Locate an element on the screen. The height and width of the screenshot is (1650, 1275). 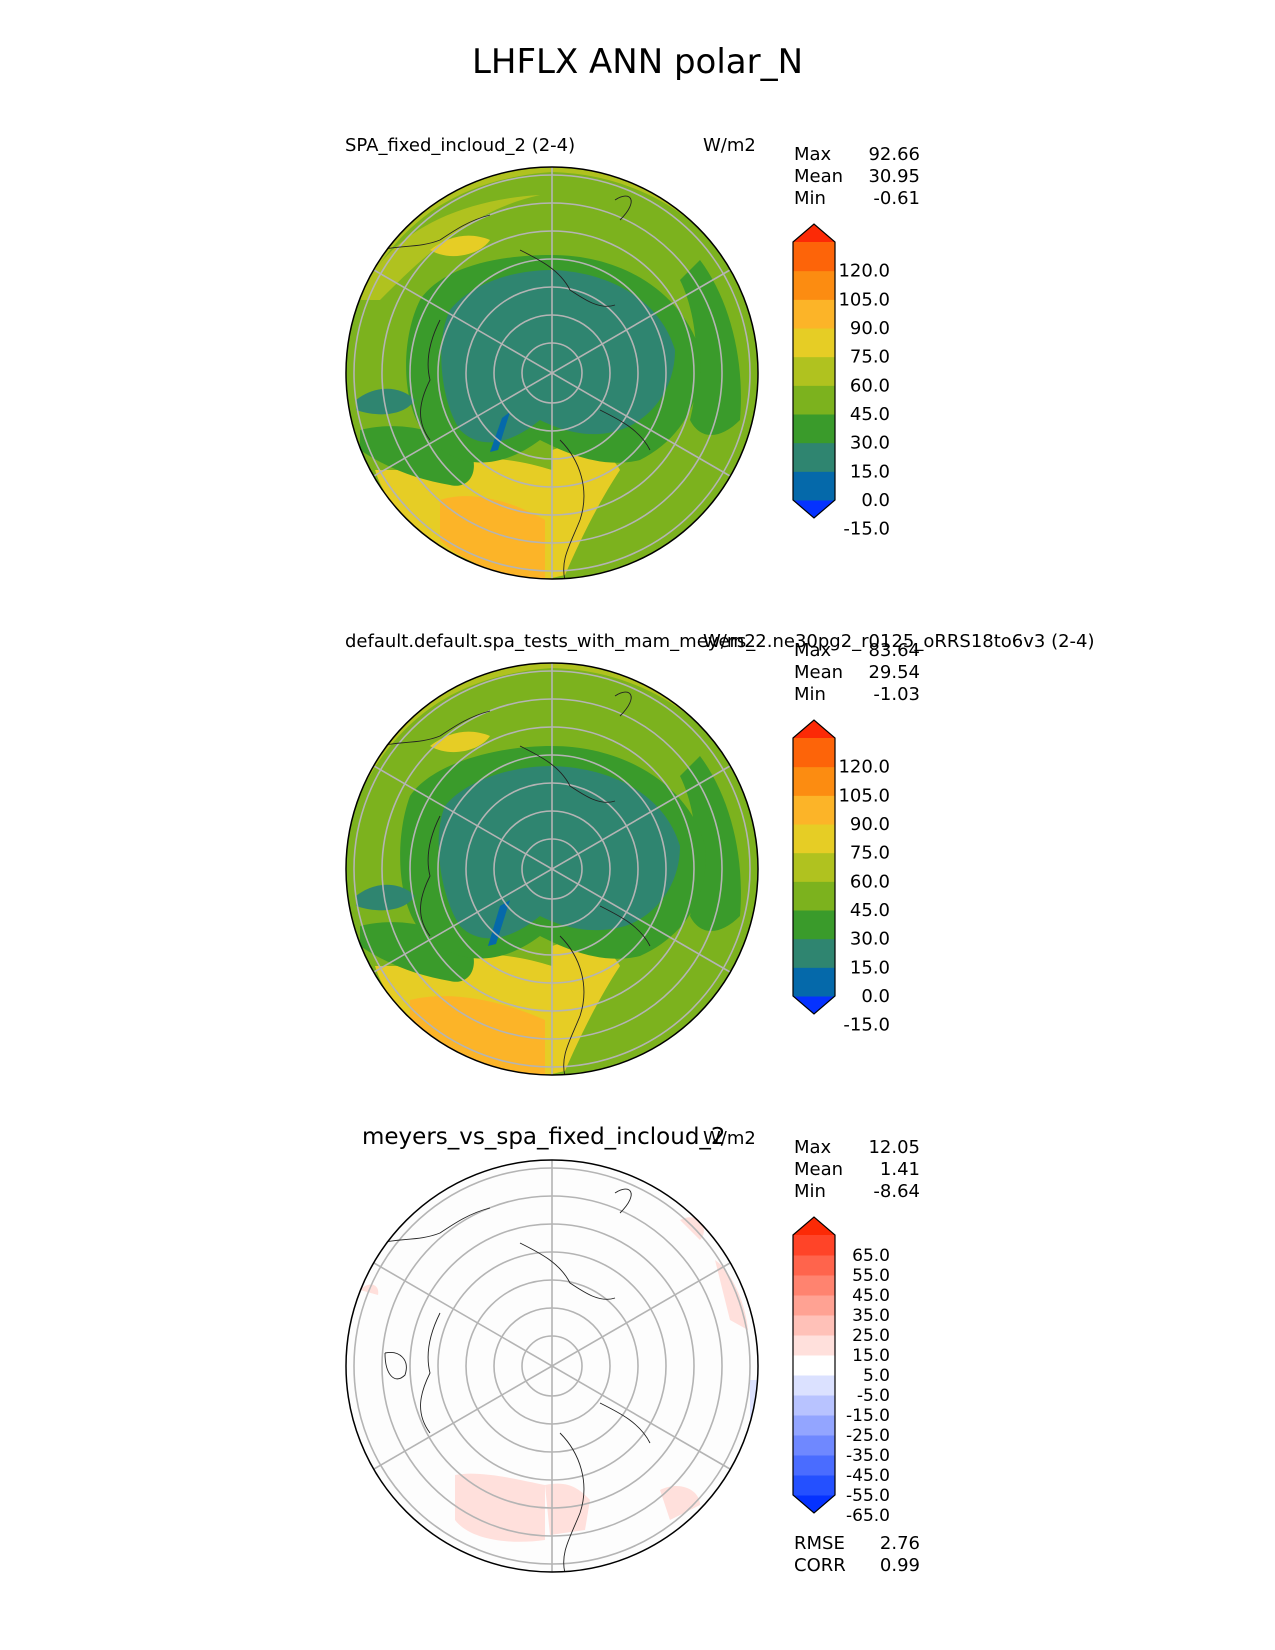
panel3-title: meyers_vs_spa_fixed_incloud_2 is located at coordinates (544, 1137).